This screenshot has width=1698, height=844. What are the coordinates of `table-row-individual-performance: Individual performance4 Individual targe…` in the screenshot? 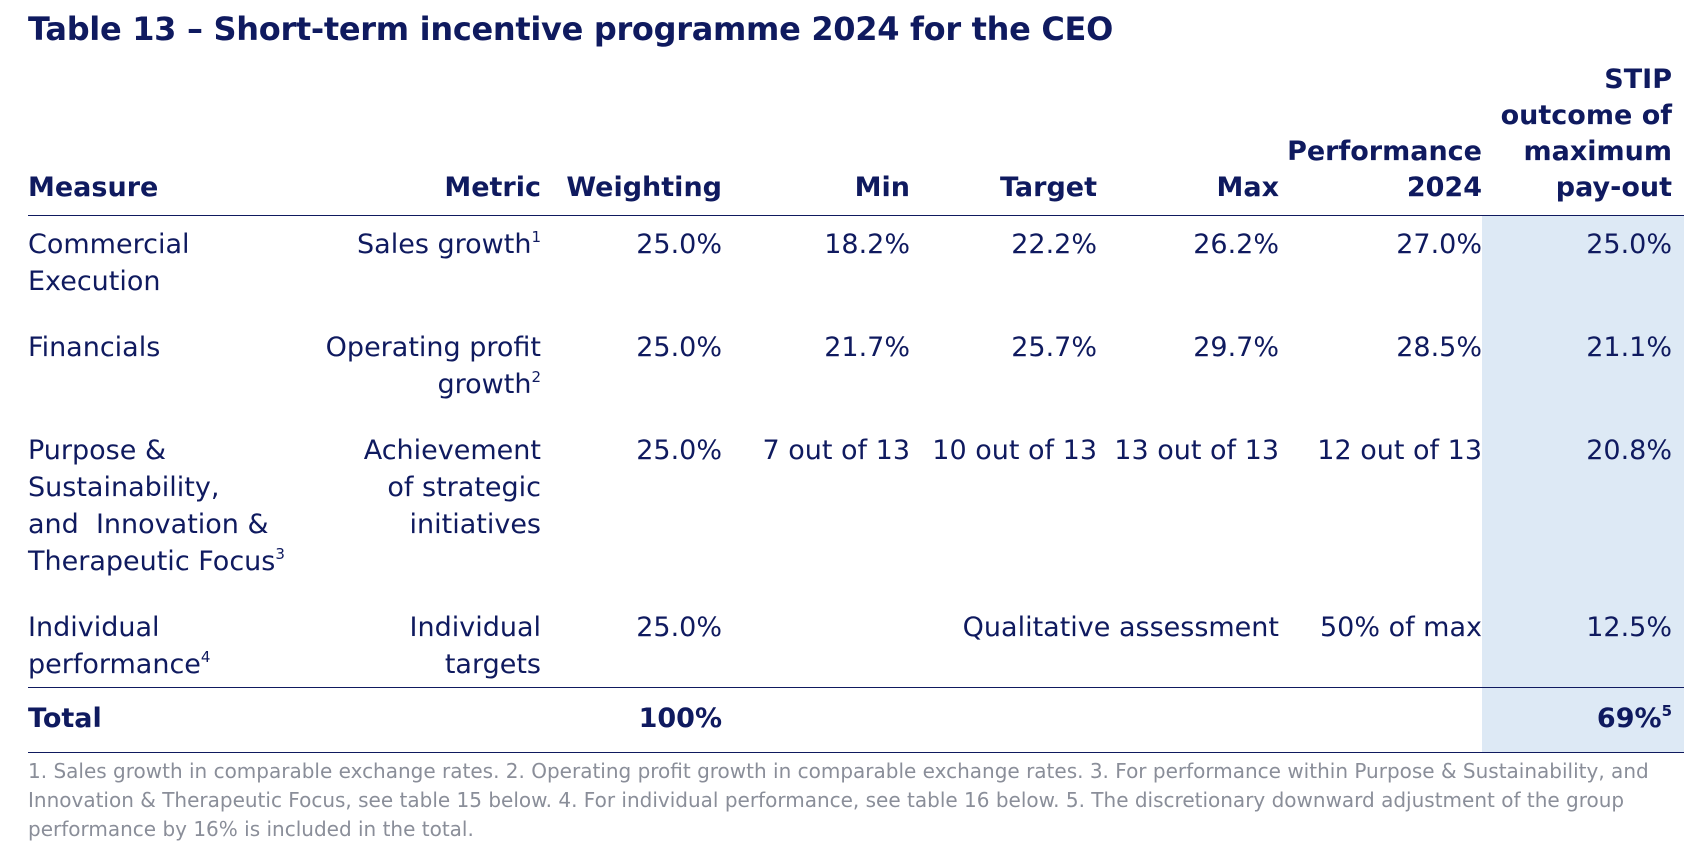 It's located at (856, 643).